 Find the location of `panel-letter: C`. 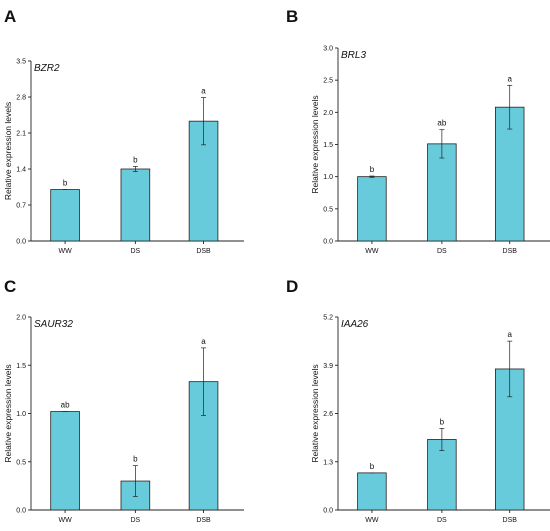

panel-letter: C is located at coordinates (10, 286).